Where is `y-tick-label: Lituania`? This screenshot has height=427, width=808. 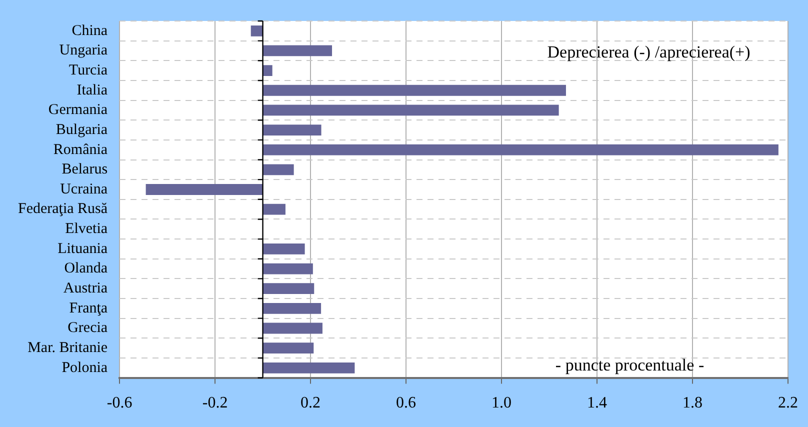
y-tick-label: Lituania is located at coordinates (83, 248).